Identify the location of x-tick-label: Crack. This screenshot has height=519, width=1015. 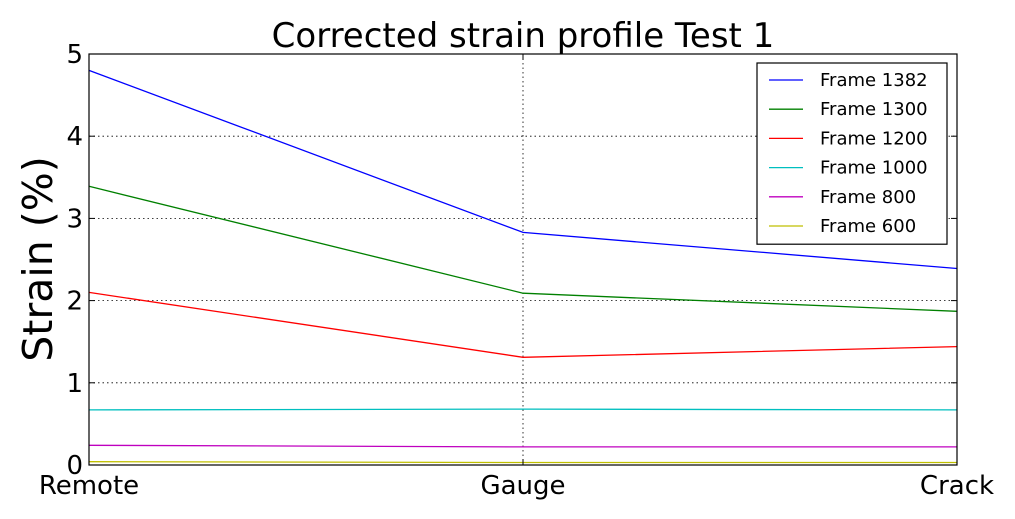
(957, 486).